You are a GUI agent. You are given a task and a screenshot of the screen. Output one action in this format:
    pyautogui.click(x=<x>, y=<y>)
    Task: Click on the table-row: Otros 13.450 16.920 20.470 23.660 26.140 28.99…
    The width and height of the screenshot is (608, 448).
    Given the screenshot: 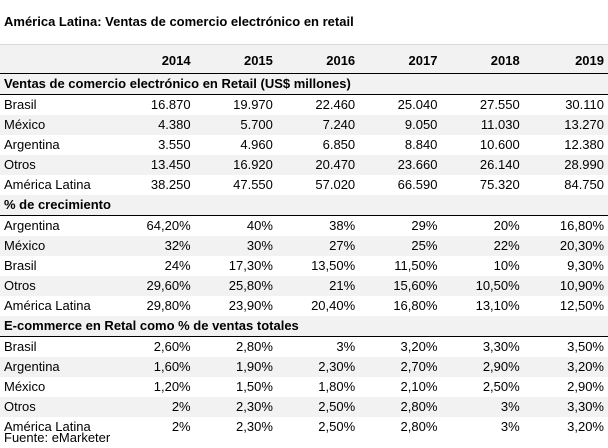 What is the action you would take?
    pyautogui.click(x=304, y=165)
    